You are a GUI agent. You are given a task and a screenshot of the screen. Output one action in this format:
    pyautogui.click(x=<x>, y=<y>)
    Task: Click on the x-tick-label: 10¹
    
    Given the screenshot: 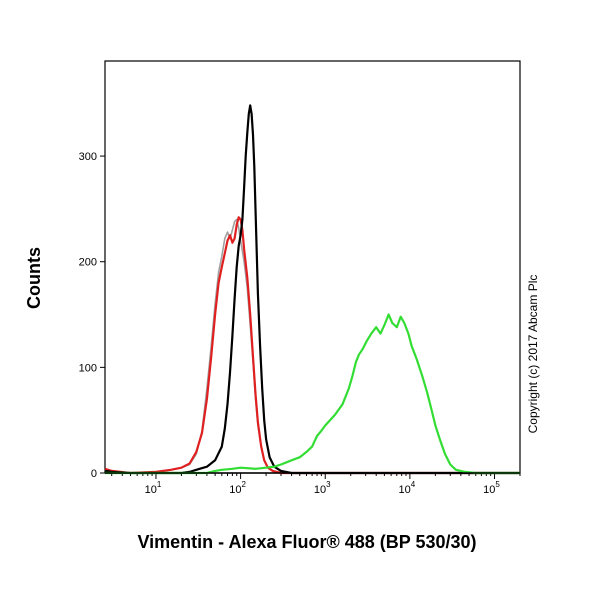 What is the action you would take?
    pyautogui.click(x=153, y=488)
    